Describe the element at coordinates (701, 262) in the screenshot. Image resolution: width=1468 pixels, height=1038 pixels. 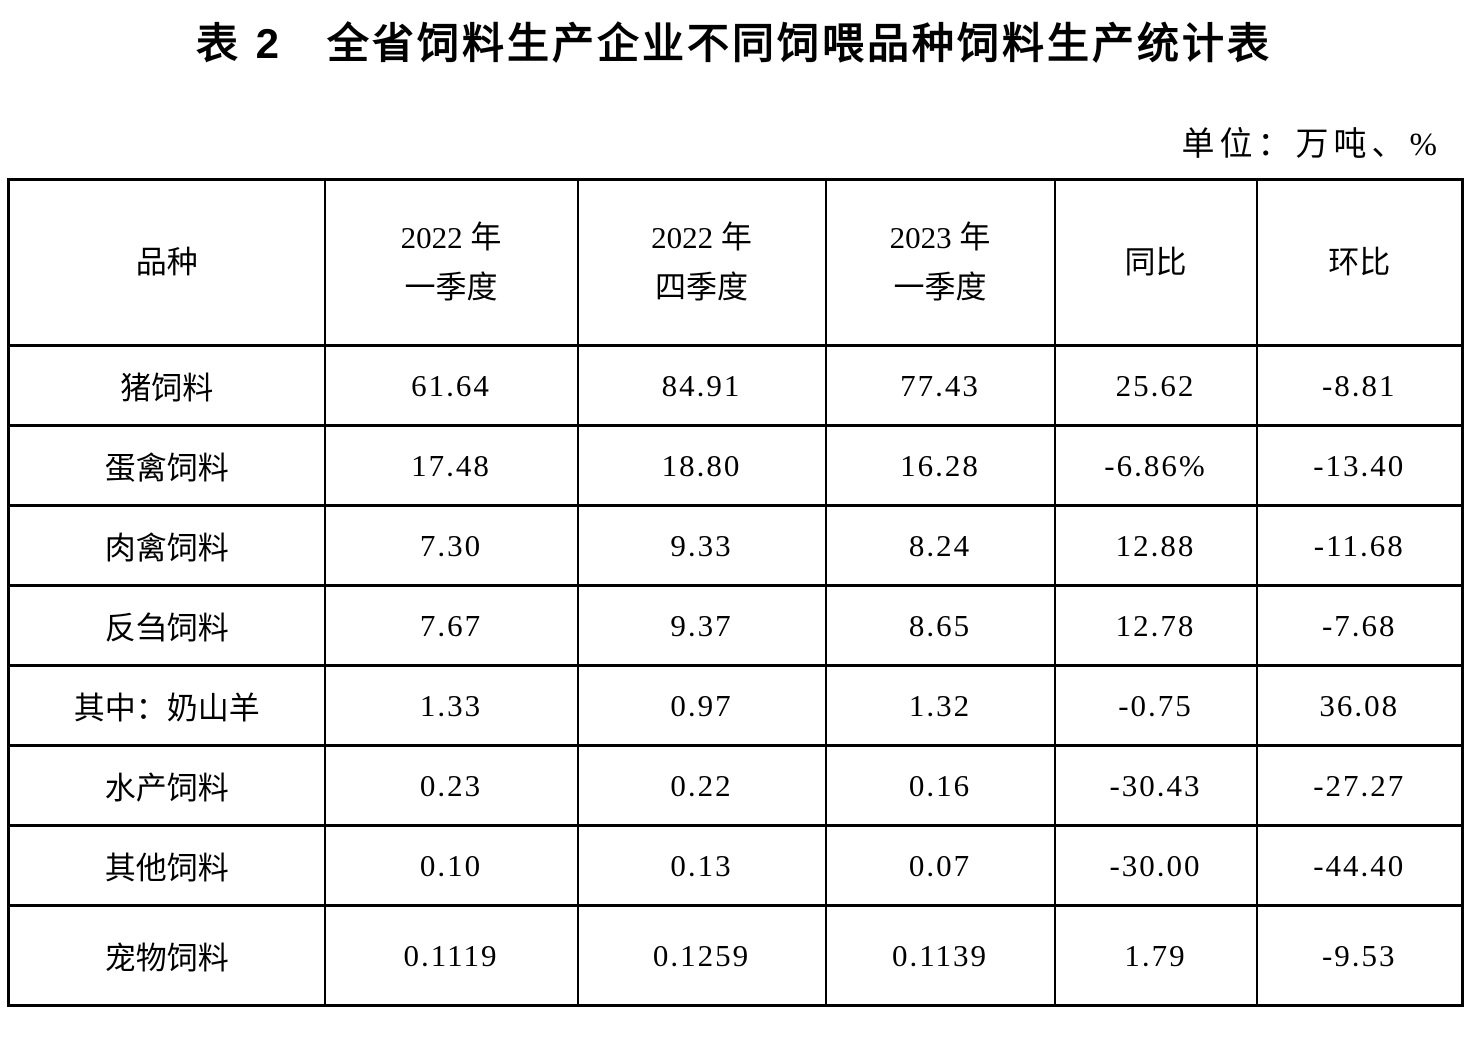
I see `col-header-2022-q4: 2022 年 四季度` at that location.